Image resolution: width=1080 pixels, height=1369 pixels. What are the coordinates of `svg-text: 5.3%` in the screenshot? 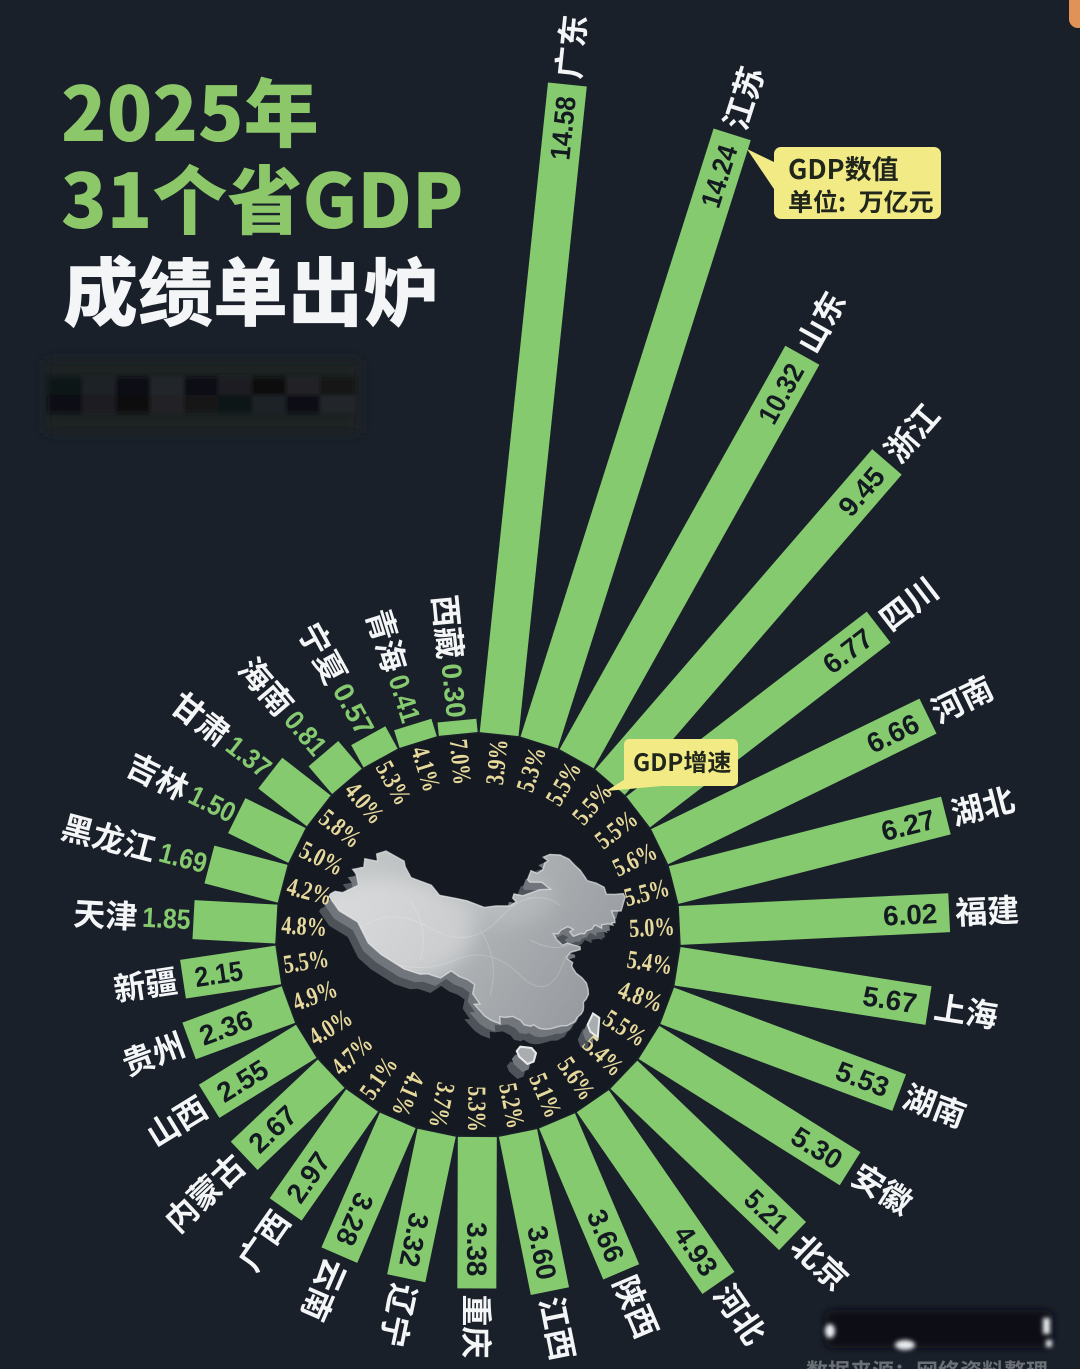 It's located at (476, 1109).